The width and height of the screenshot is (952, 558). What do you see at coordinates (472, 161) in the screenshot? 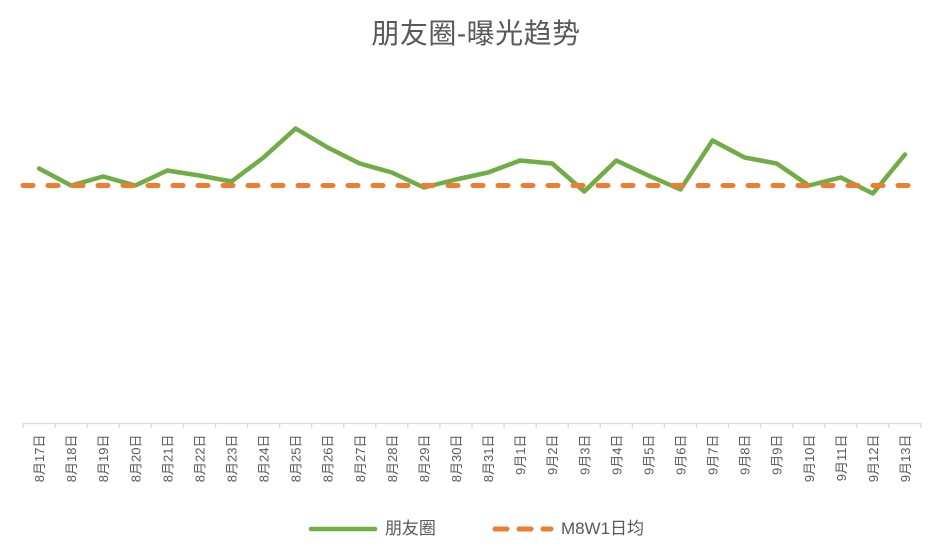
I see `series-line-moments` at bounding box center [472, 161].